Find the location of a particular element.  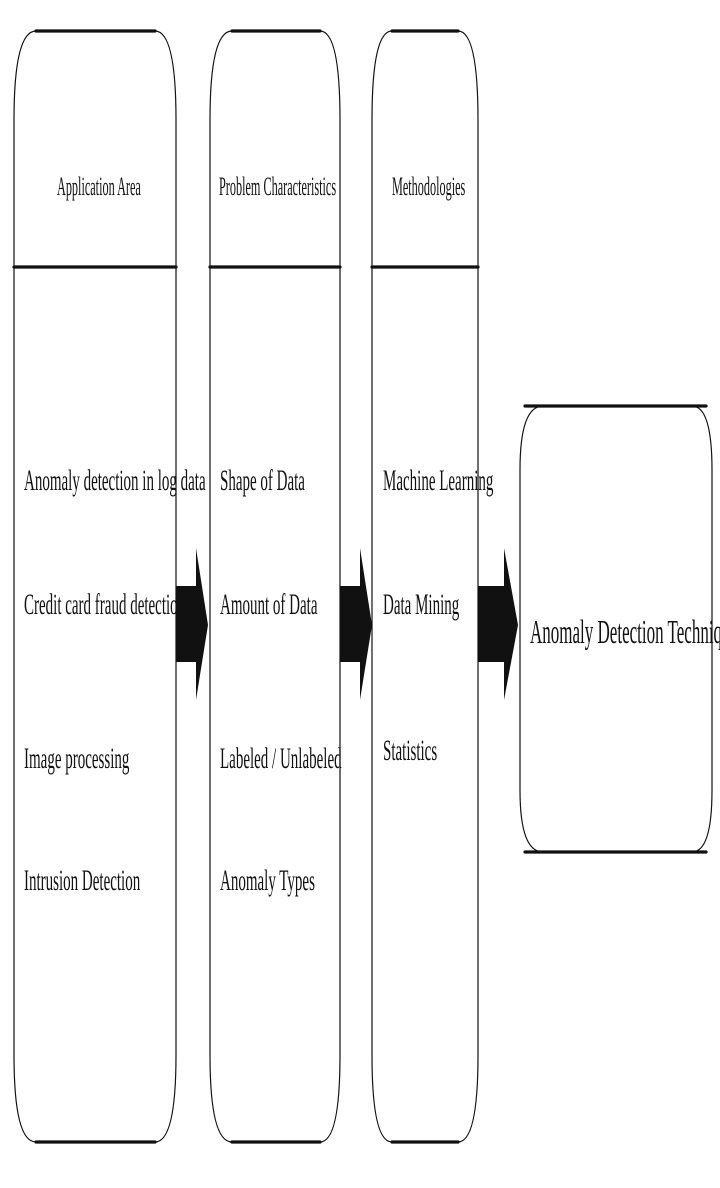

arrow-1-icon is located at coordinates (192, 624).